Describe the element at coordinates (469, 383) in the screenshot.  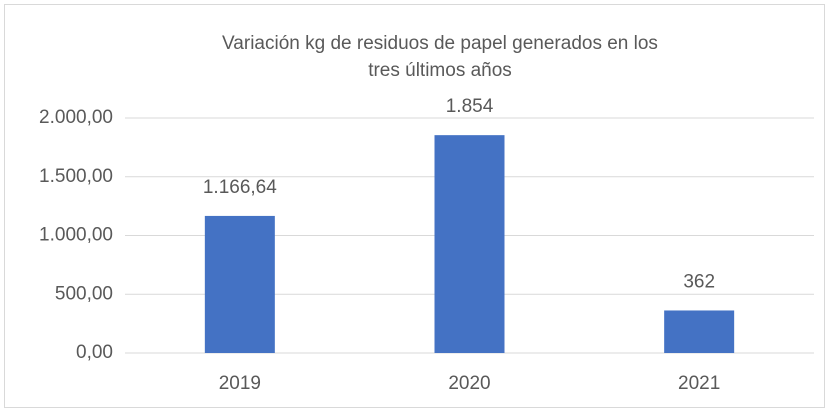
I see `x-tick-label: 2020` at that location.